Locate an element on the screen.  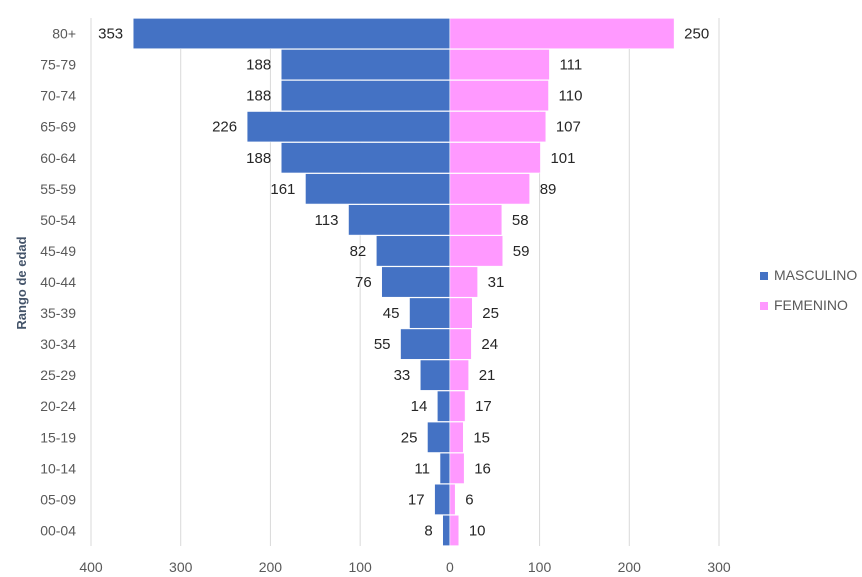
data-label-femenino: 110 is located at coordinates (571, 96).